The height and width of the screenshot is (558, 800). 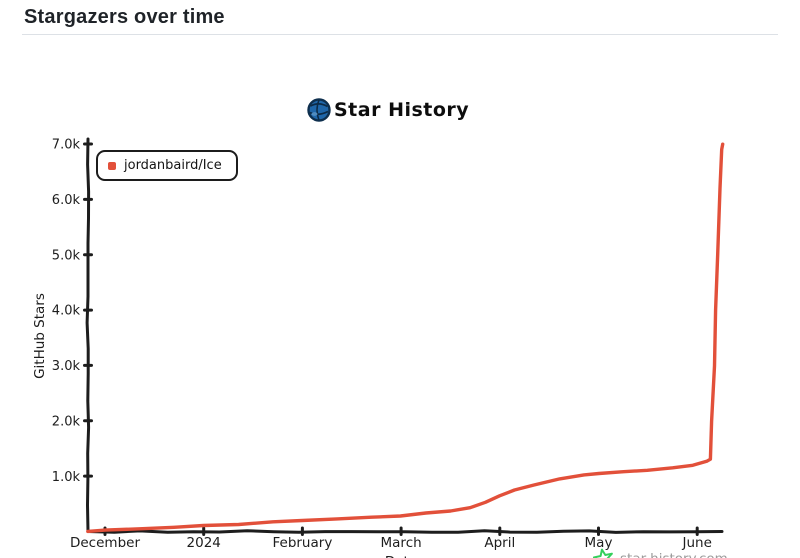 I want to click on x-tick-february: February, so click(x=302, y=543).